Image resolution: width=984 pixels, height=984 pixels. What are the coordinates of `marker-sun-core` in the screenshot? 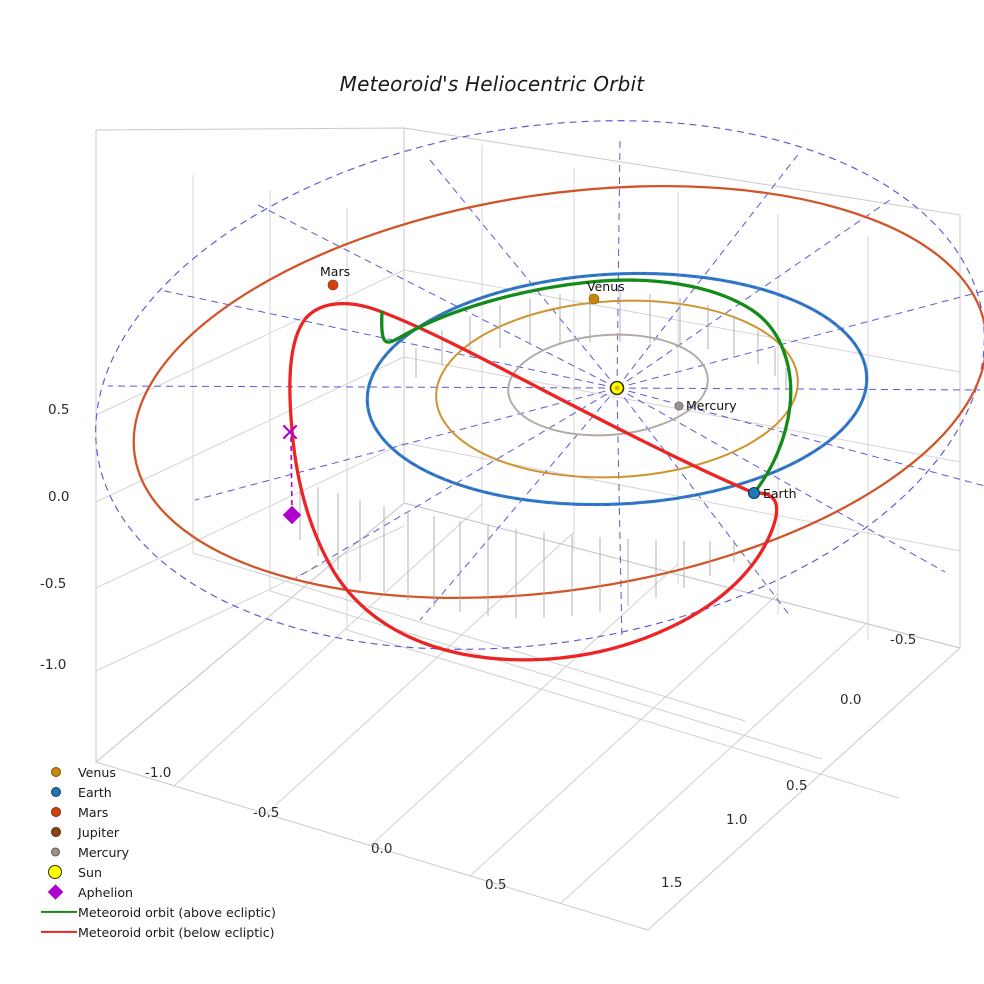 It's located at (617, 388).